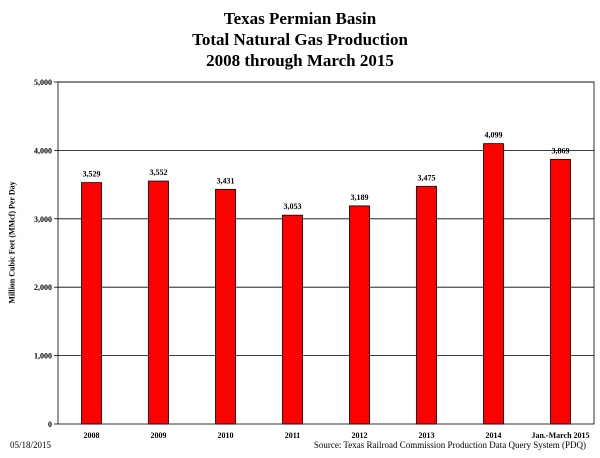 The image size is (600, 458). What do you see at coordinates (293, 206) in the screenshot?
I see `bar-value-label: 3,053` at bounding box center [293, 206].